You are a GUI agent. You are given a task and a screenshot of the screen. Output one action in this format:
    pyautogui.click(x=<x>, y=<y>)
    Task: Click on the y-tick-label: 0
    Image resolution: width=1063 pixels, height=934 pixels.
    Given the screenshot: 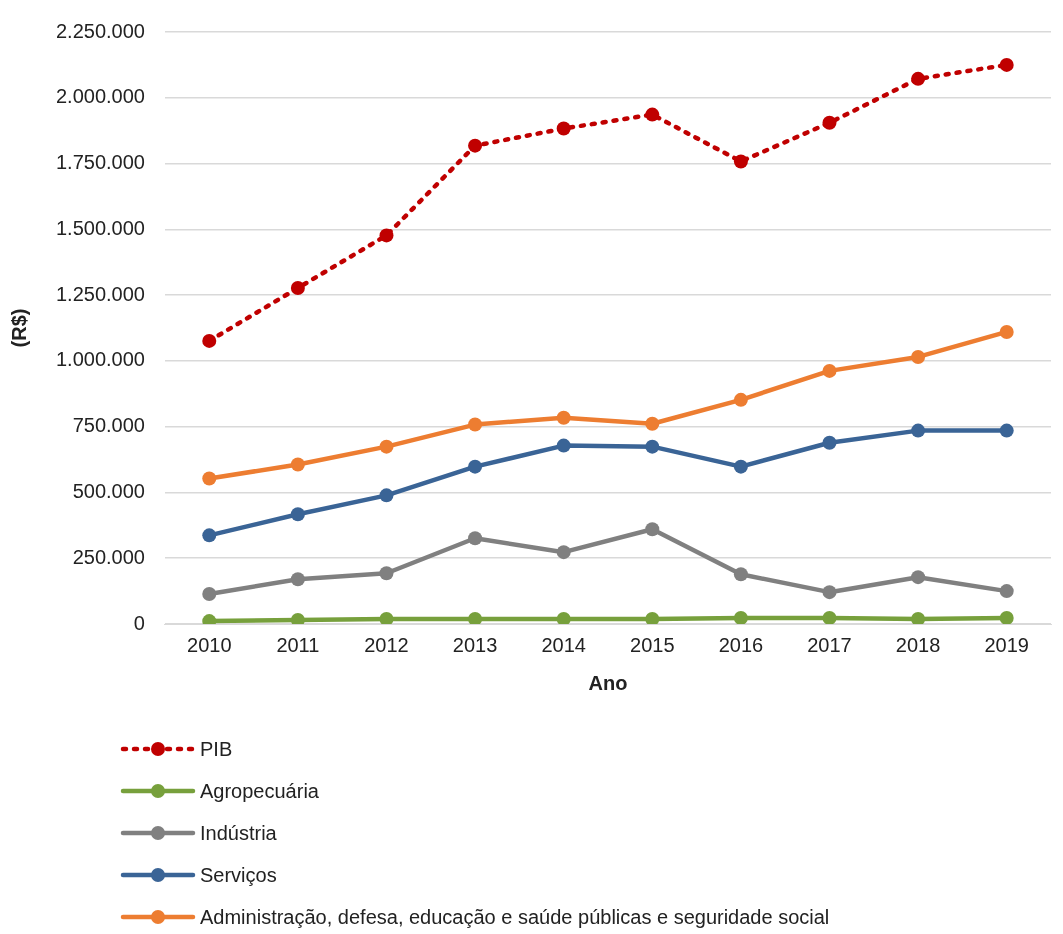 What is the action you would take?
    pyautogui.click(x=139, y=622)
    